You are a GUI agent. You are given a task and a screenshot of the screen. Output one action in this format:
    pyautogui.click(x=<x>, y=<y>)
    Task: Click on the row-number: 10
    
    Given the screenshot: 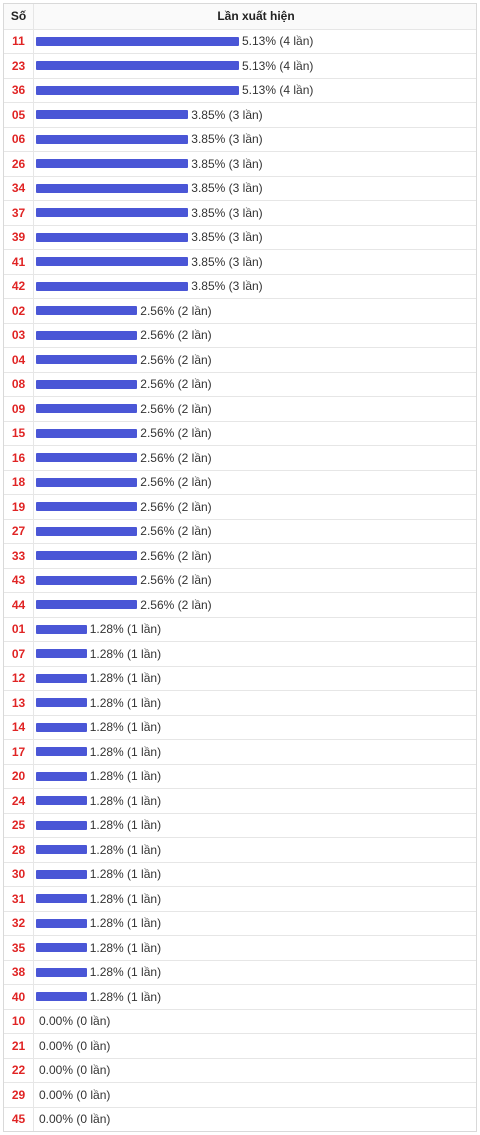 What is the action you would take?
    pyautogui.click(x=19, y=1021)
    